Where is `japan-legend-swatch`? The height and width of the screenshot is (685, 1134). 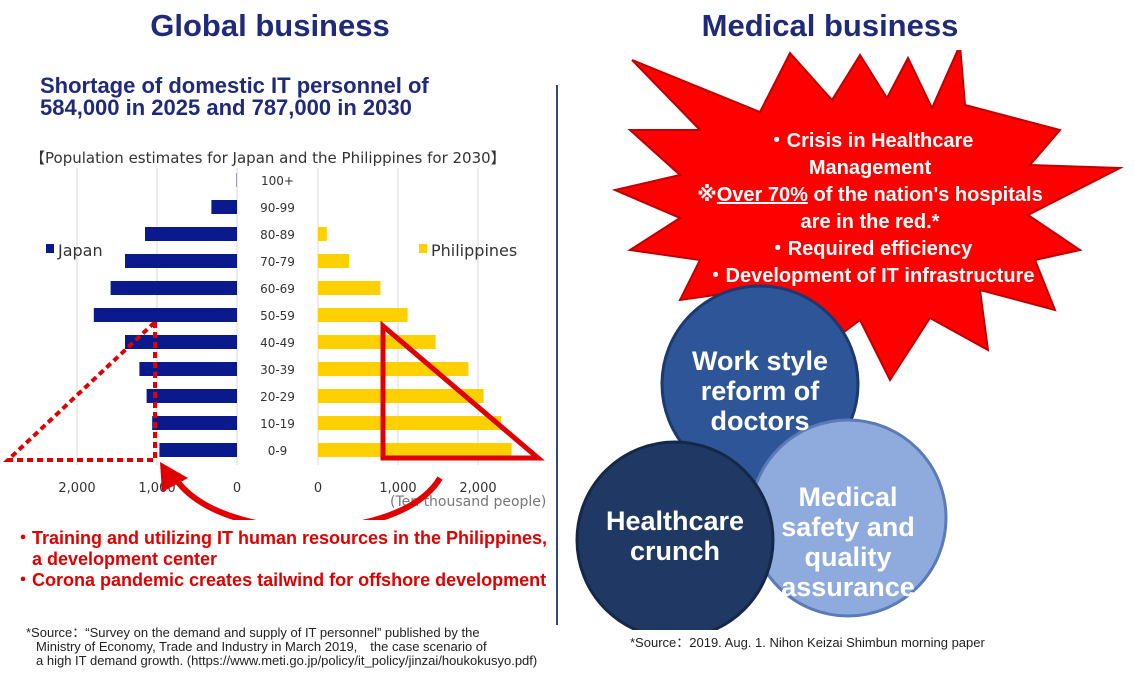 japan-legend-swatch is located at coordinates (50, 248).